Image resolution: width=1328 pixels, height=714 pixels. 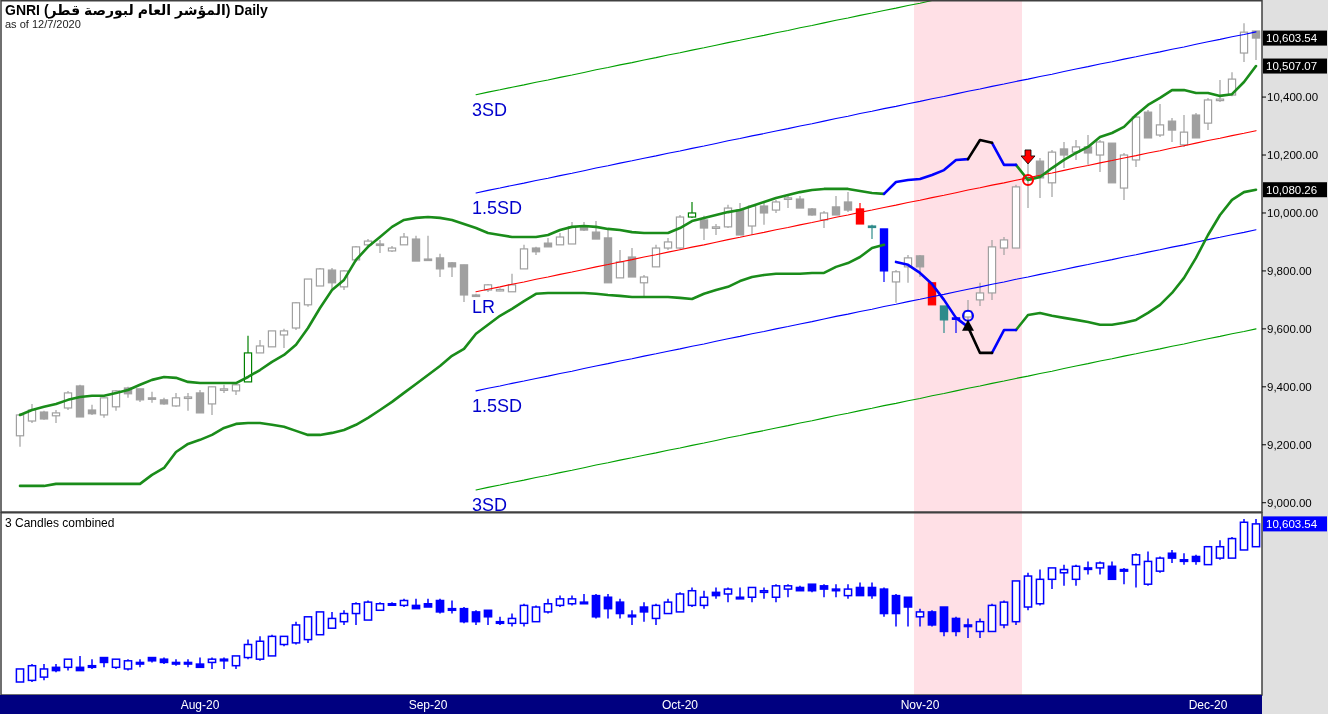 What do you see at coordinates (1292, 66) in the screenshot?
I see `data-label: 10,507.07` at bounding box center [1292, 66].